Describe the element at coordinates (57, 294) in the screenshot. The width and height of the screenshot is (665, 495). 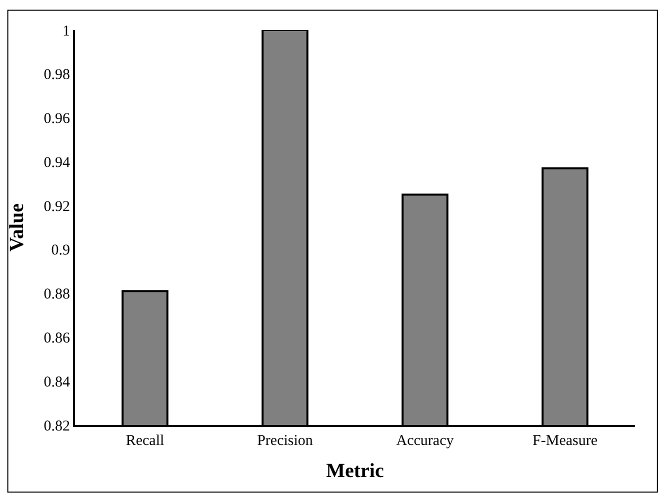
I see `y-tick-label: 0.88` at that location.